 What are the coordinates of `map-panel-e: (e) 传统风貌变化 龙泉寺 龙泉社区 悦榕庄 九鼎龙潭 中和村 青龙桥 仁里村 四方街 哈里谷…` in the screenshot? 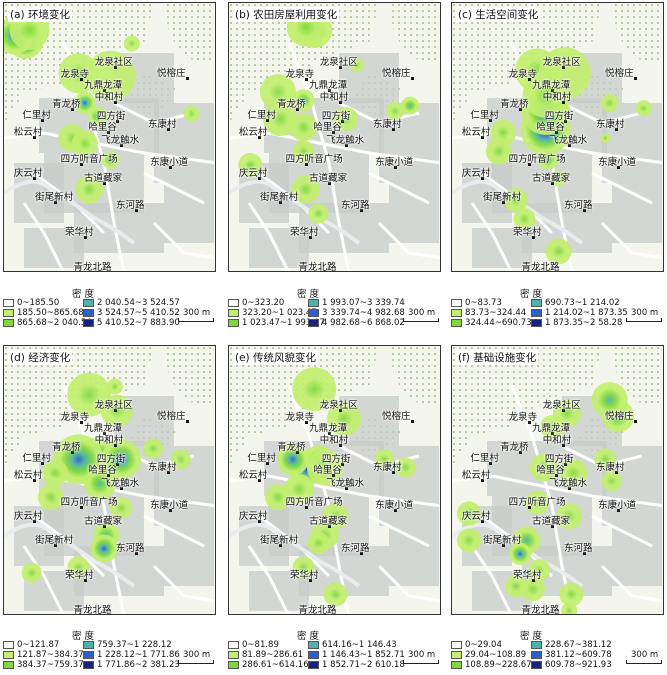 It's located at (334, 480).